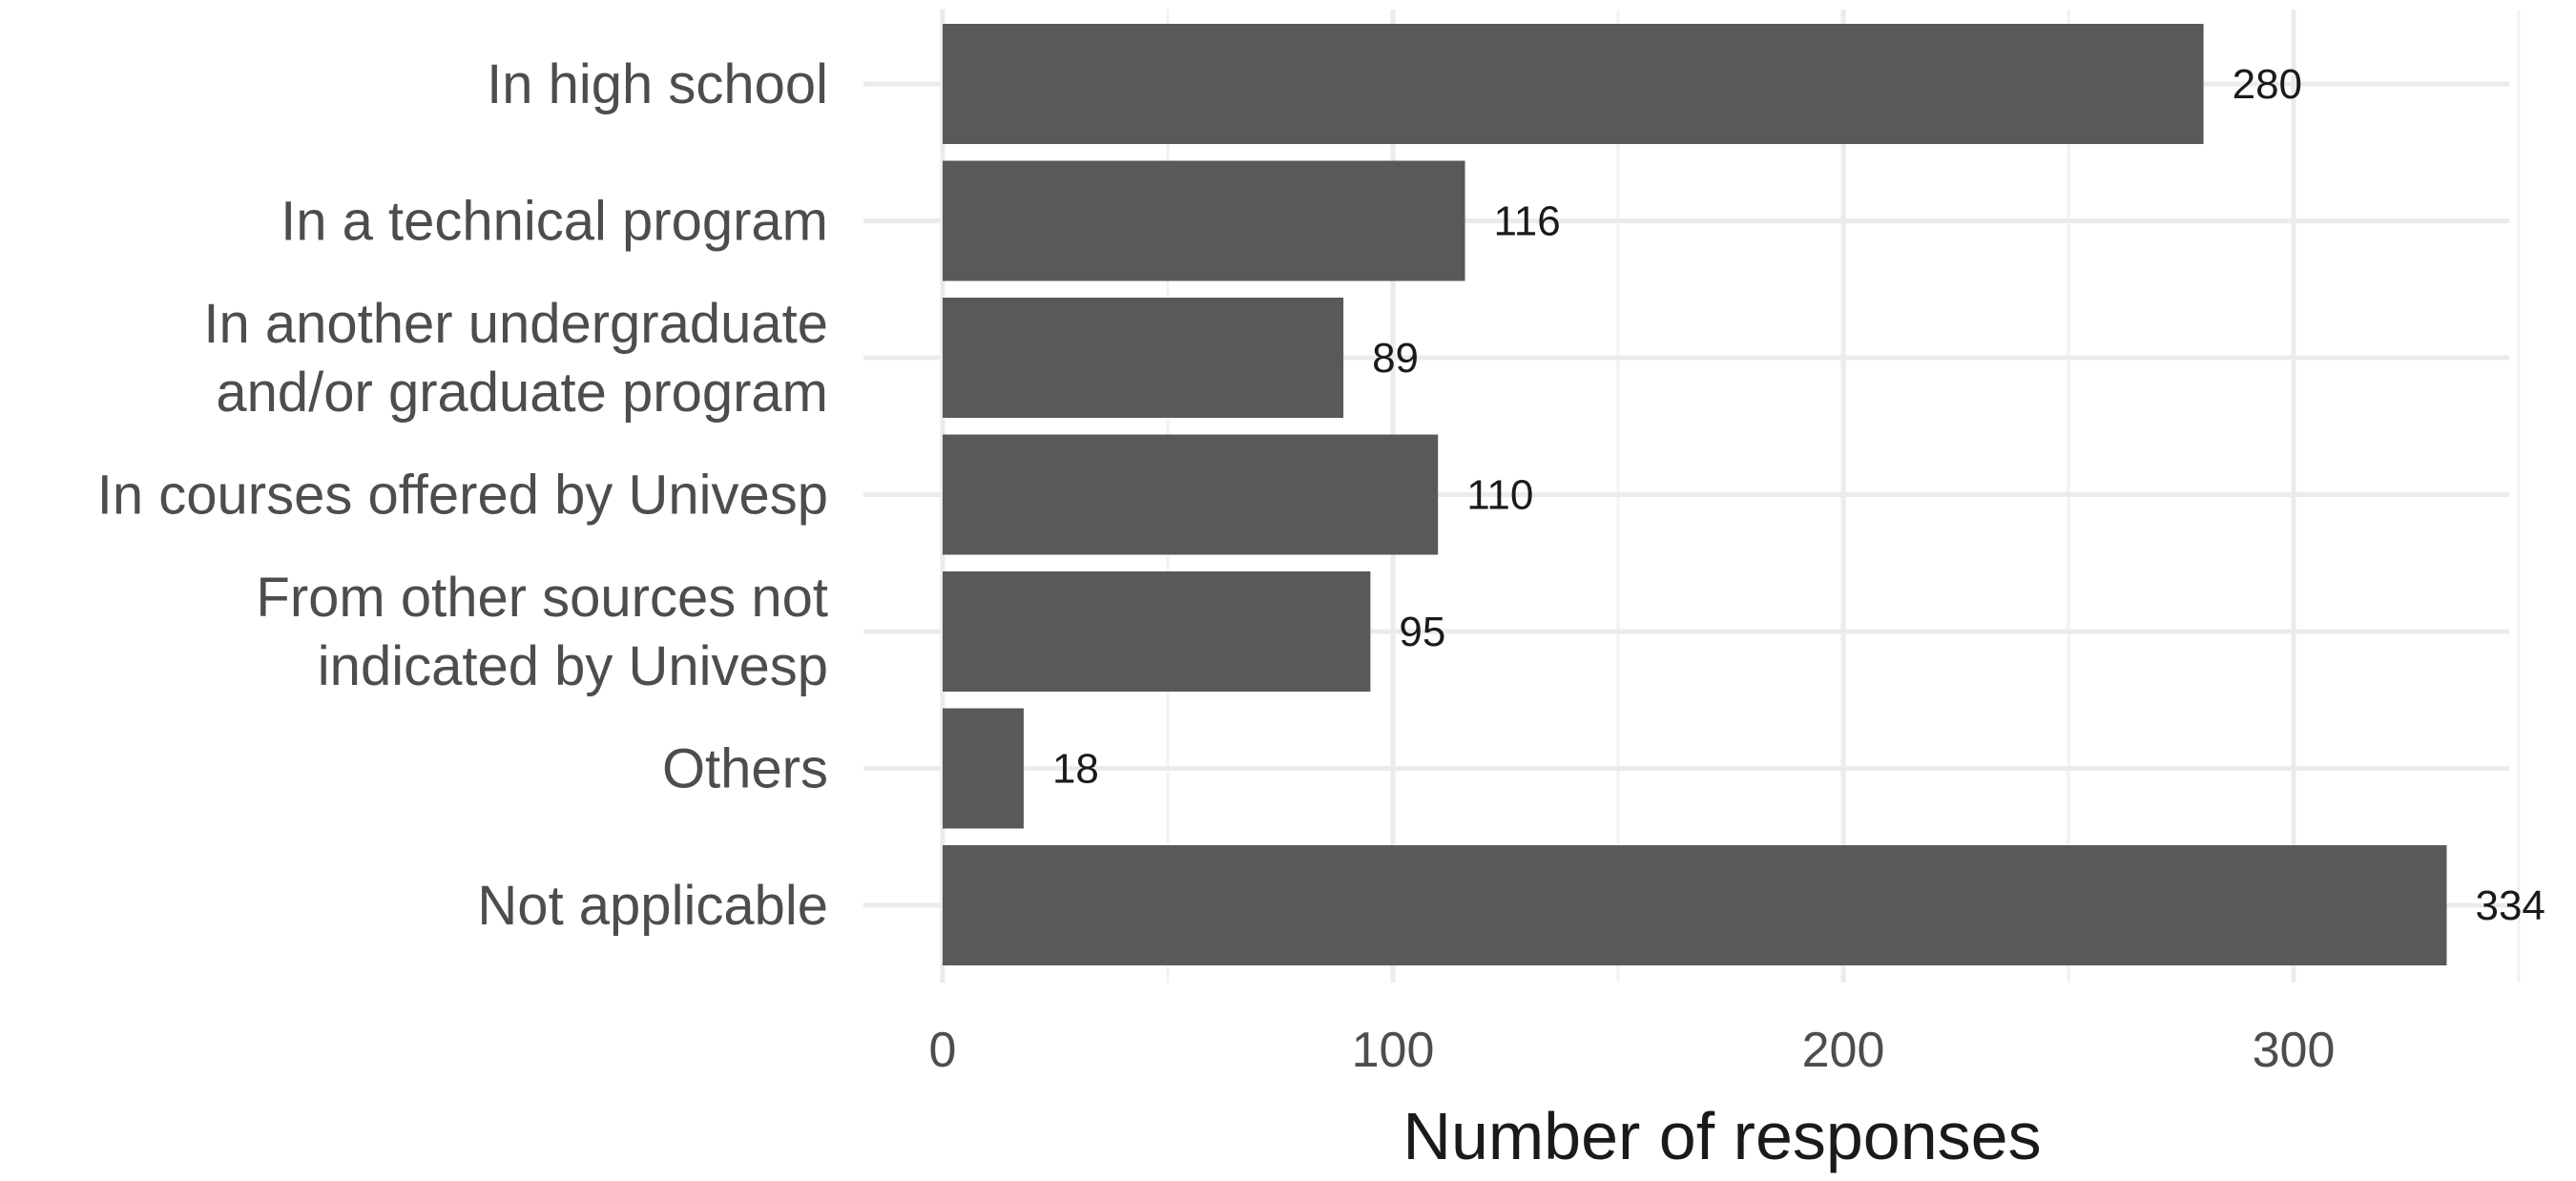 Image resolution: width=2576 pixels, height=1181 pixels. Describe the element at coordinates (657, 84) in the screenshot. I see `category-label: In high school` at that location.